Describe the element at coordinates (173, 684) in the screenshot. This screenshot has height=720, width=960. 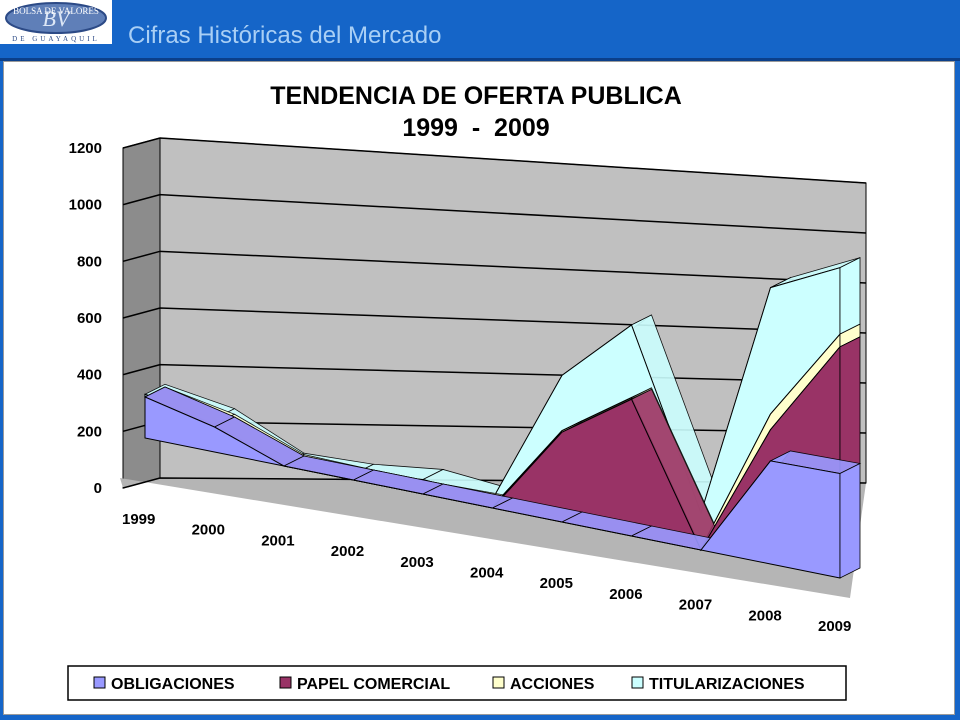
I see `legend-label: OBLIGACIONES` at that location.